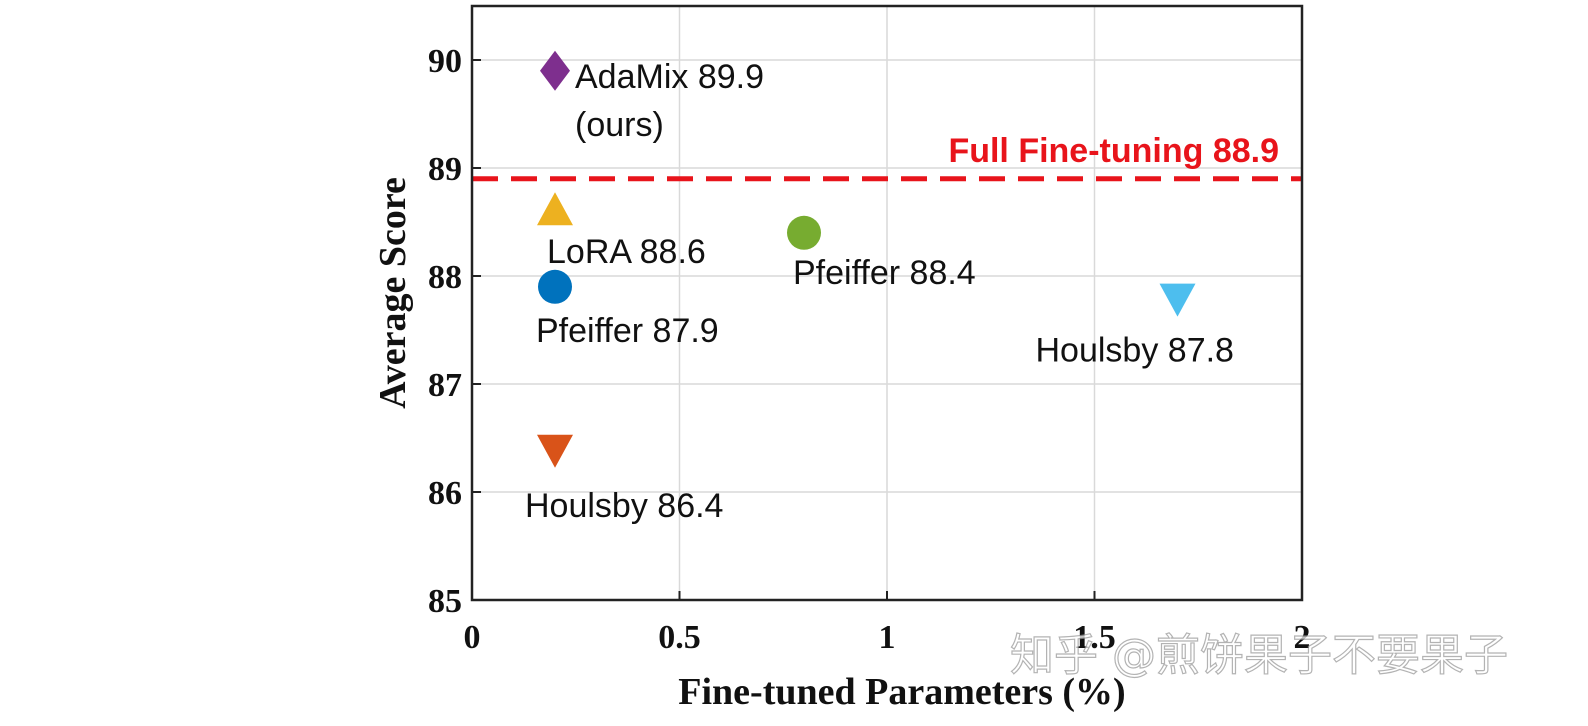 This screenshot has height=726, width=1588. I want to click on point-2-pfeiffer-label: Pfeiffer 87.9, so click(627, 331).